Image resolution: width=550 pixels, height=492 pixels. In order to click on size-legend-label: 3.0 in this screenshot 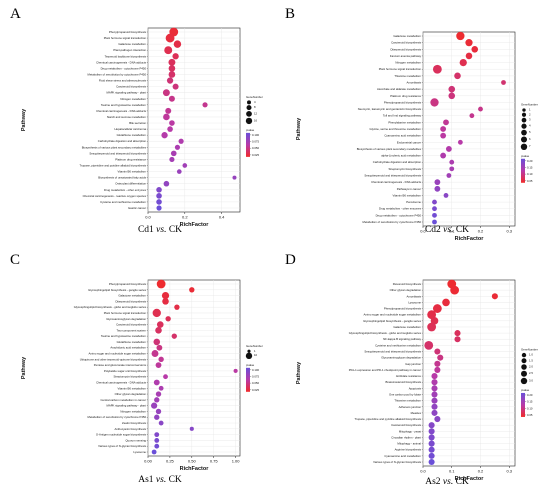, I will do `click(531, 380)`.